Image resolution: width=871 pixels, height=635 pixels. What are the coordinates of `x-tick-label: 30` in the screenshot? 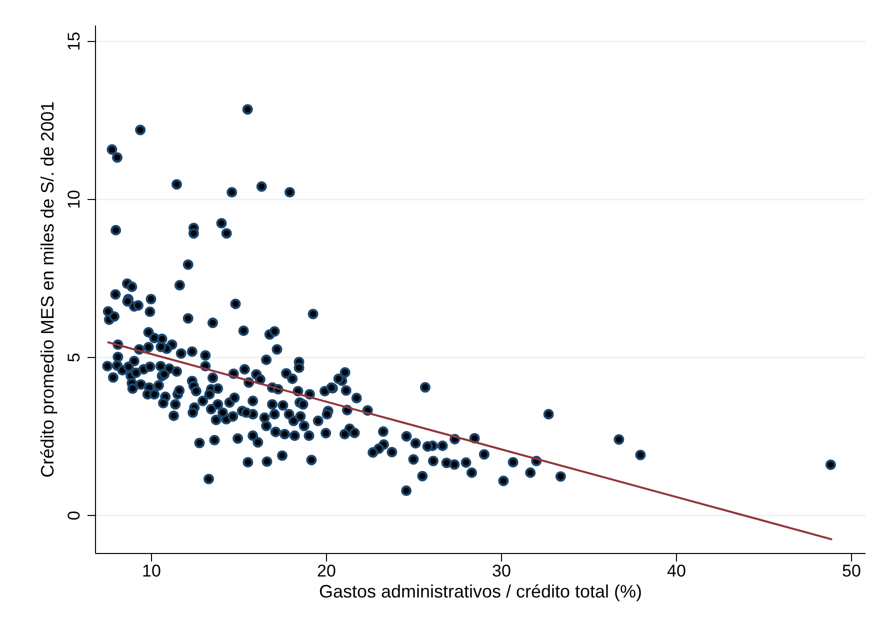 It's located at (501, 571).